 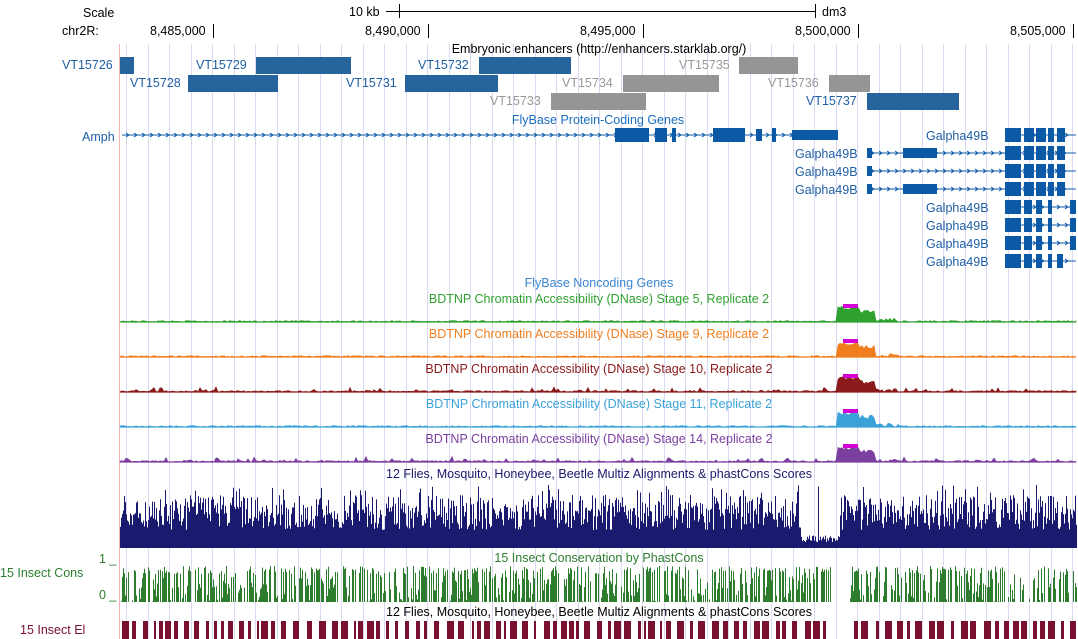 I want to click on flybase-track-title: FlyBase Protein-Coding Genes, so click(x=598, y=120).